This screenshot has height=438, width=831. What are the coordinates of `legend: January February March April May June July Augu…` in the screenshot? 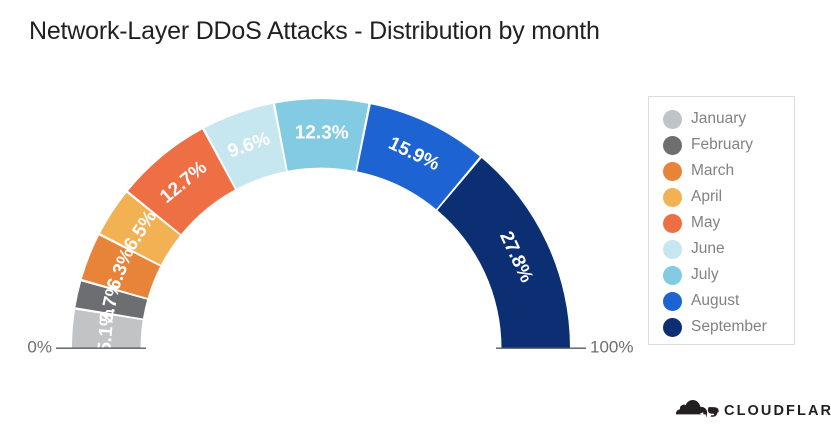 It's located at (721, 220).